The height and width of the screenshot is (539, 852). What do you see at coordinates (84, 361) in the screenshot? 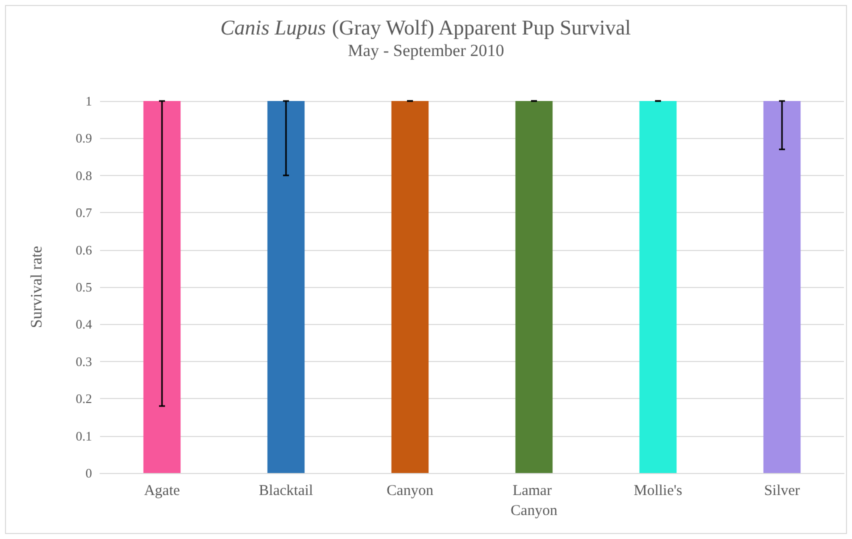
I see `y-tick-label: 0.3` at bounding box center [84, 361].